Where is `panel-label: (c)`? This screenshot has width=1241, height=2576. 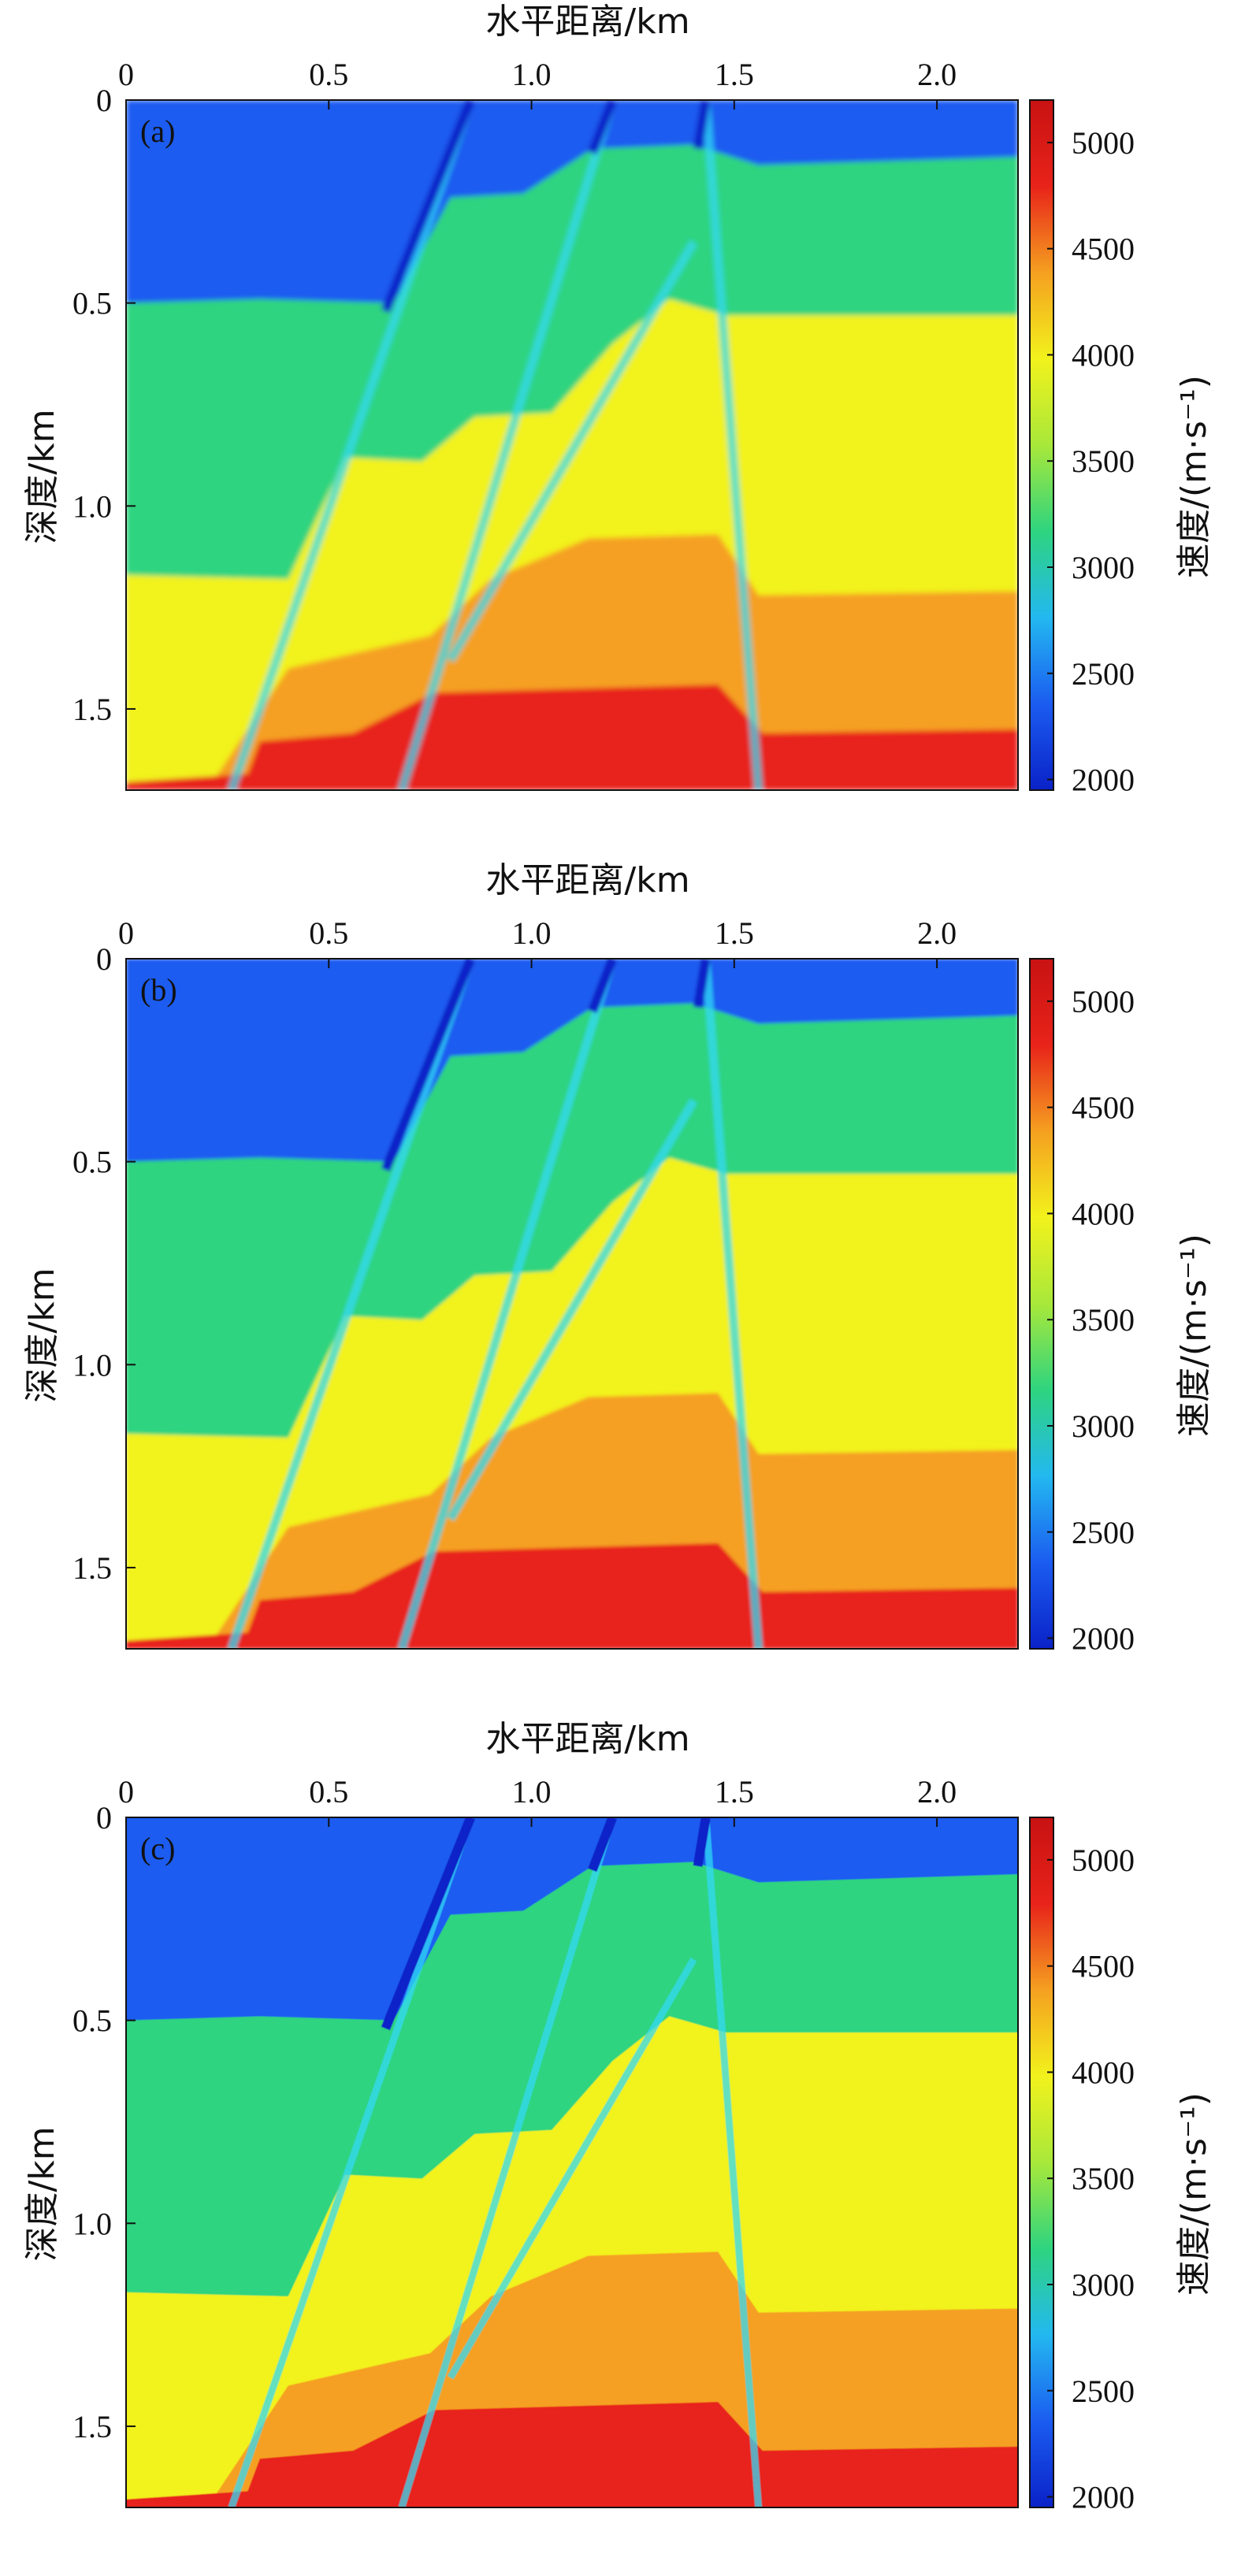 panel-label: (c) is located at coordinates (157, 1848).